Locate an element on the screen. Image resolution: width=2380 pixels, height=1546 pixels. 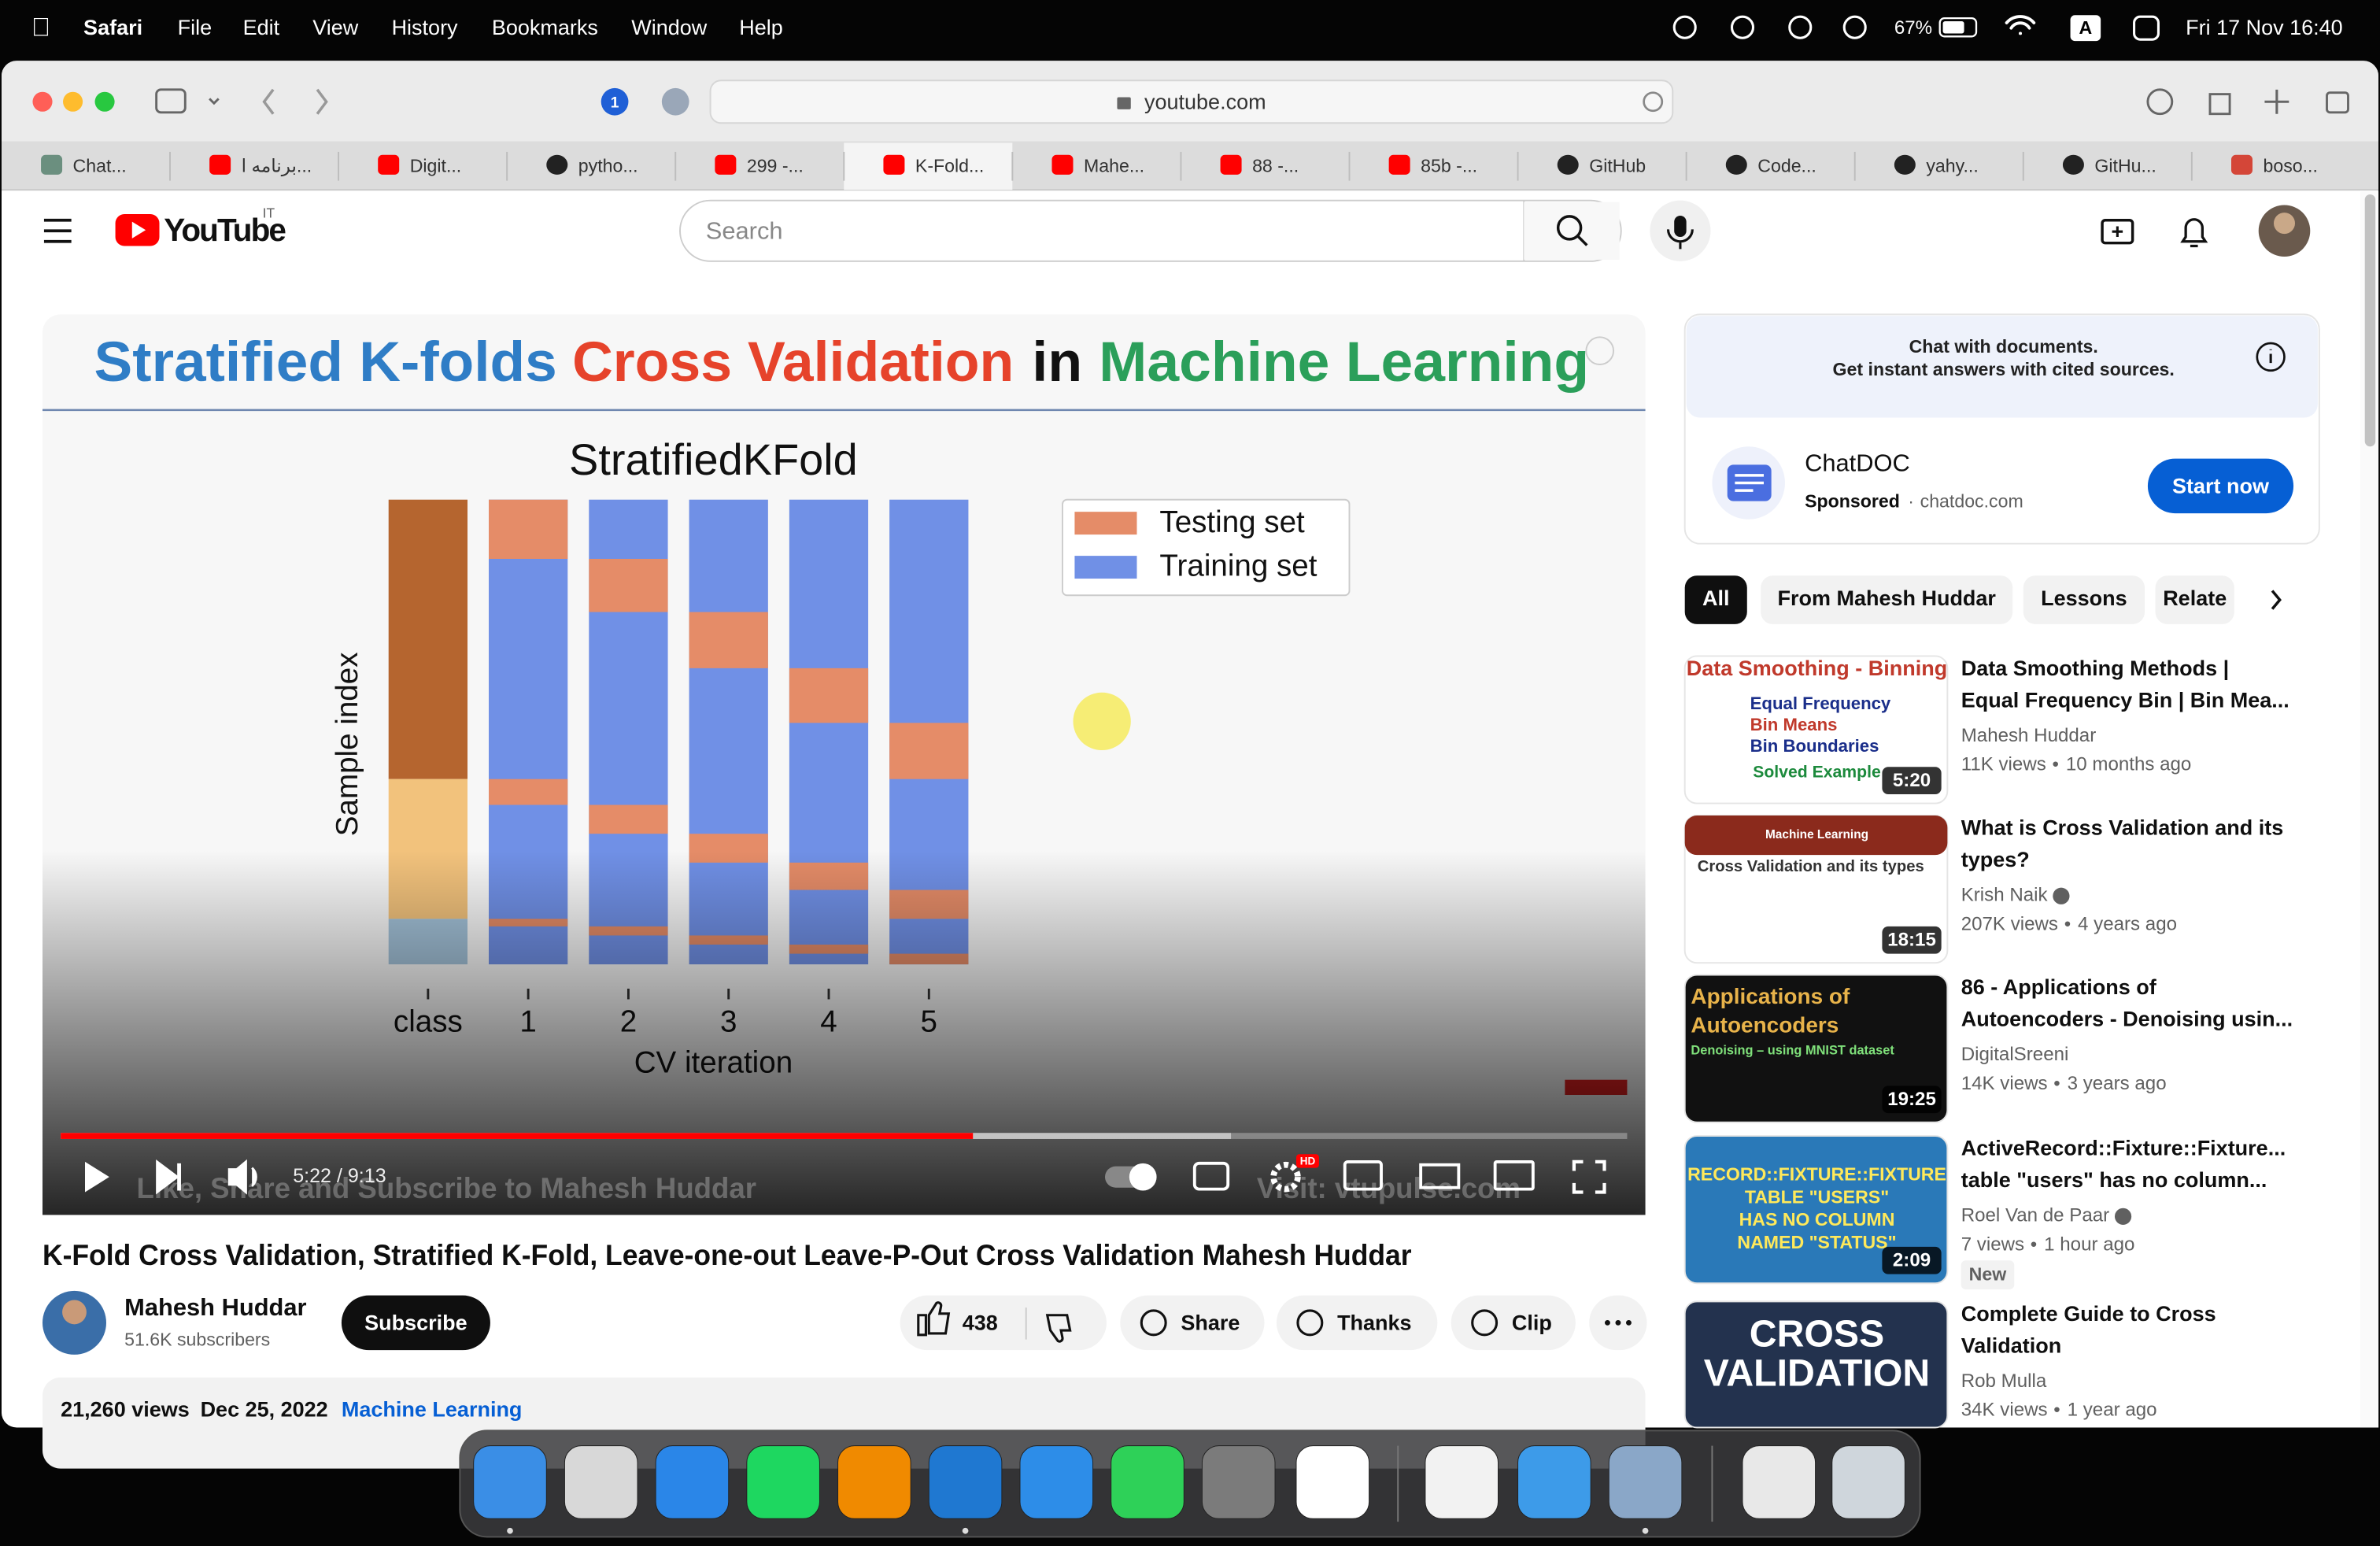
clock: Fri 17 Nov 16:40 is located at coordinates (2264, 28).